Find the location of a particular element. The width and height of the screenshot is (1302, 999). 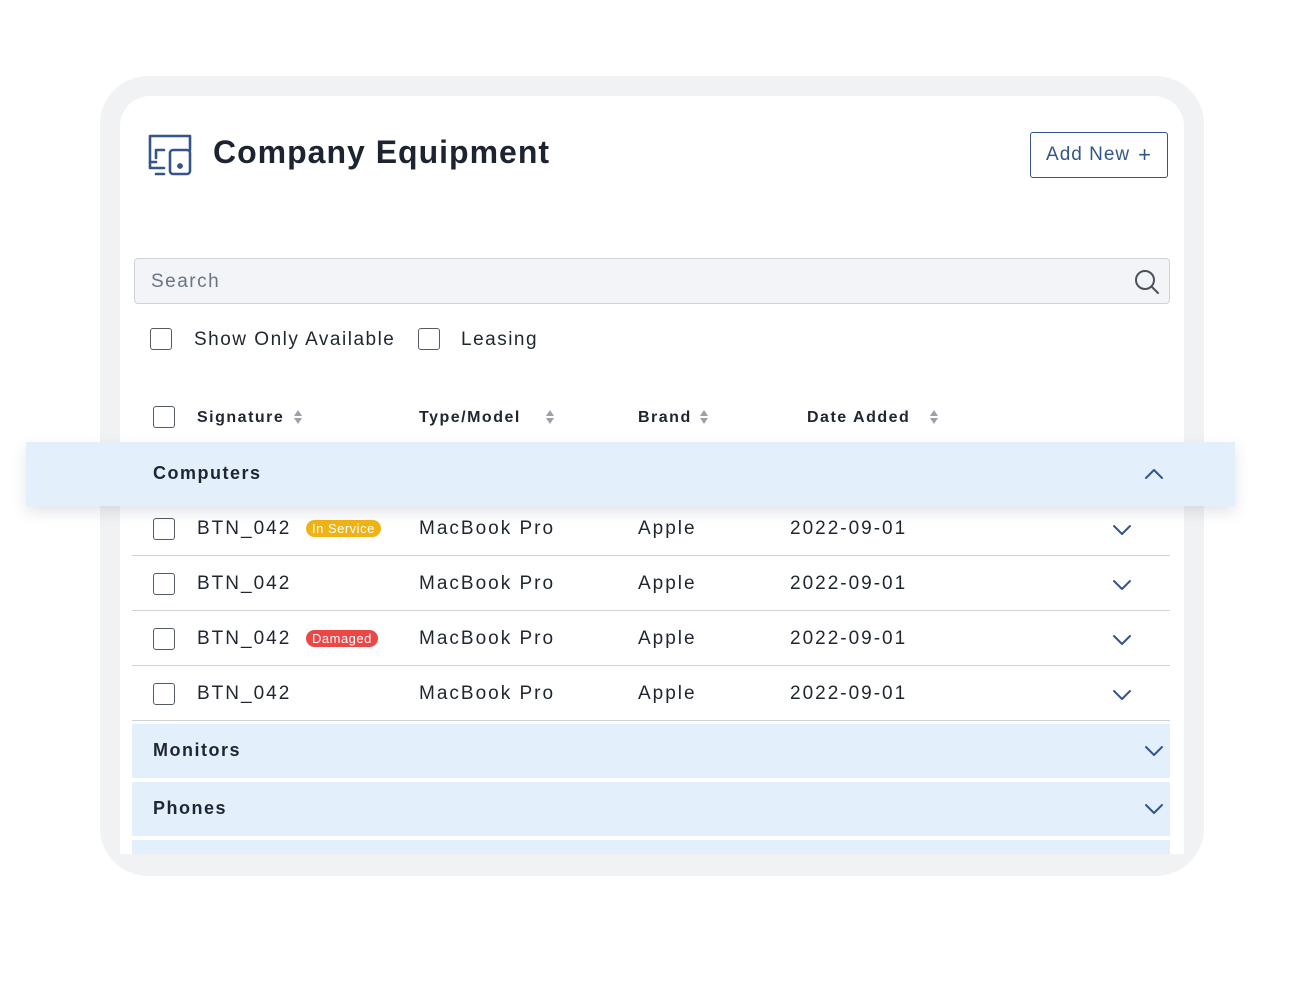

search-icon is located at coordinates (1147, 282).